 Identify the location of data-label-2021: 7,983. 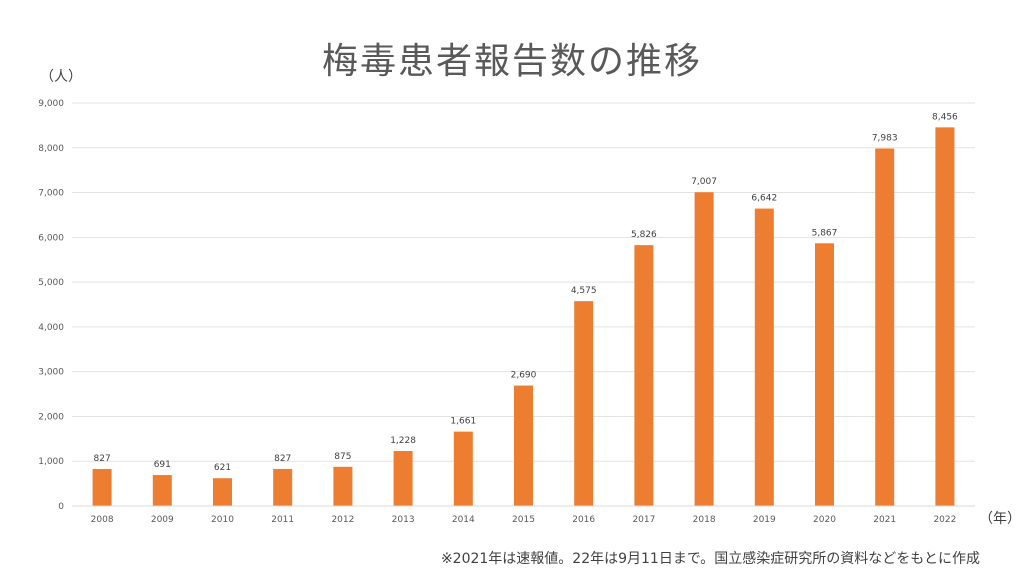
(885, 139).